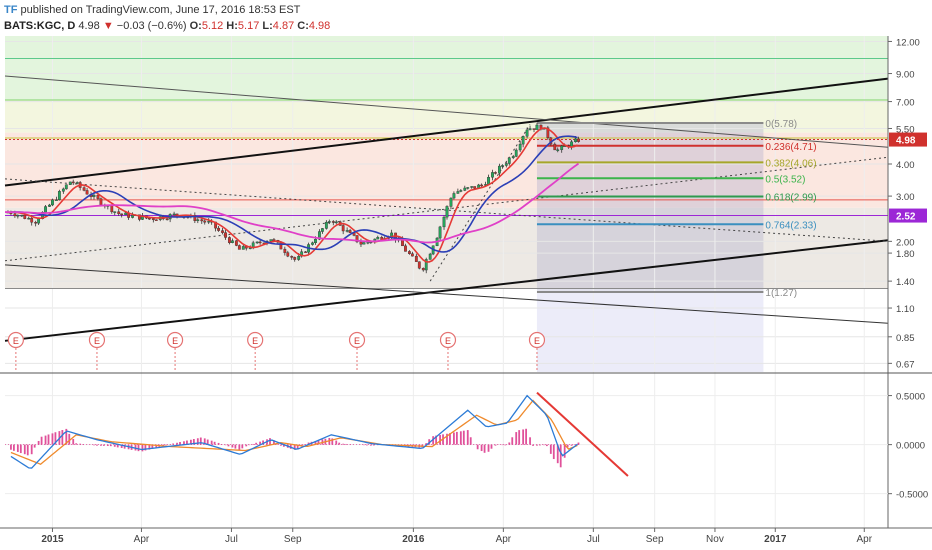  I want to click on last-price: 4.98, so click(89, 26).